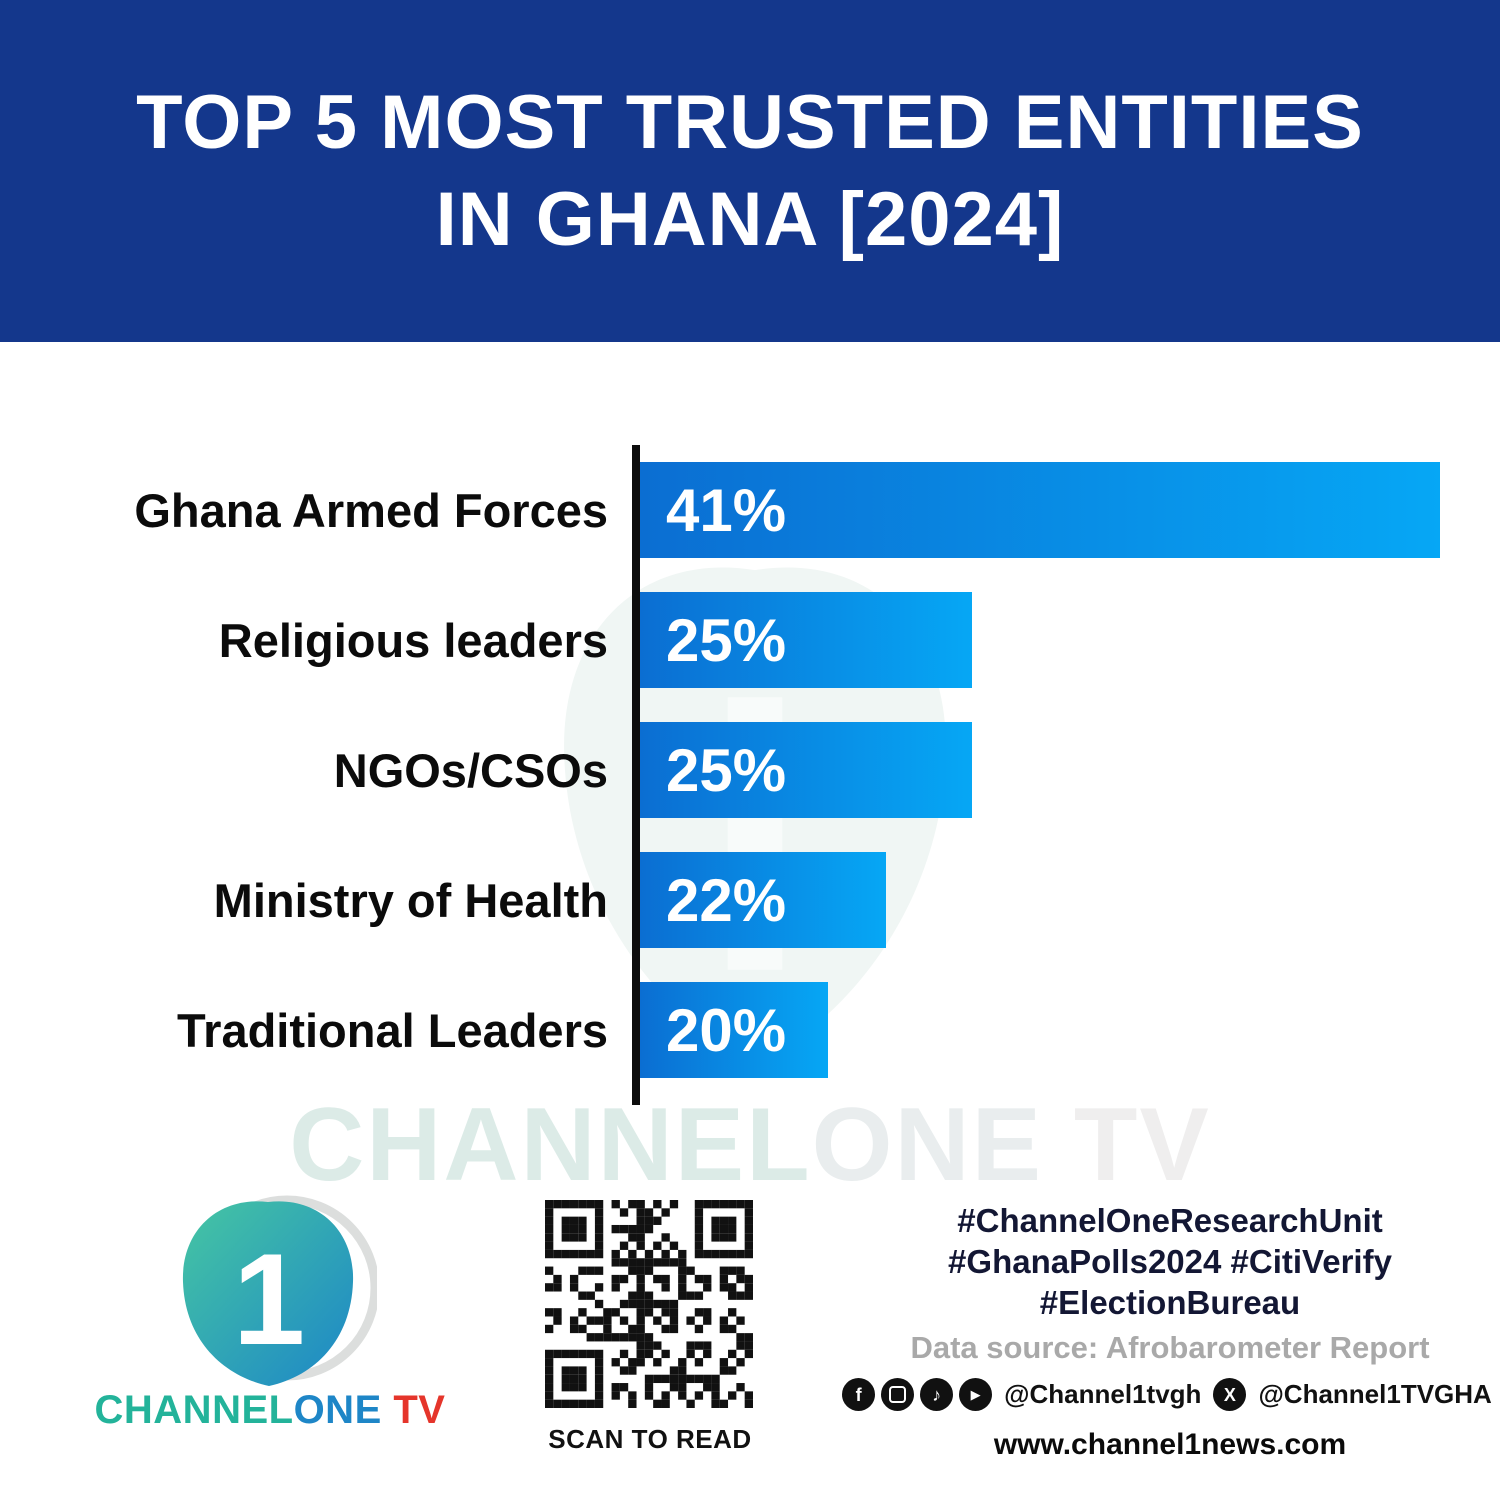  I want to click on social-handle-1: @Channel1tvgh, so click(1103, 1394).